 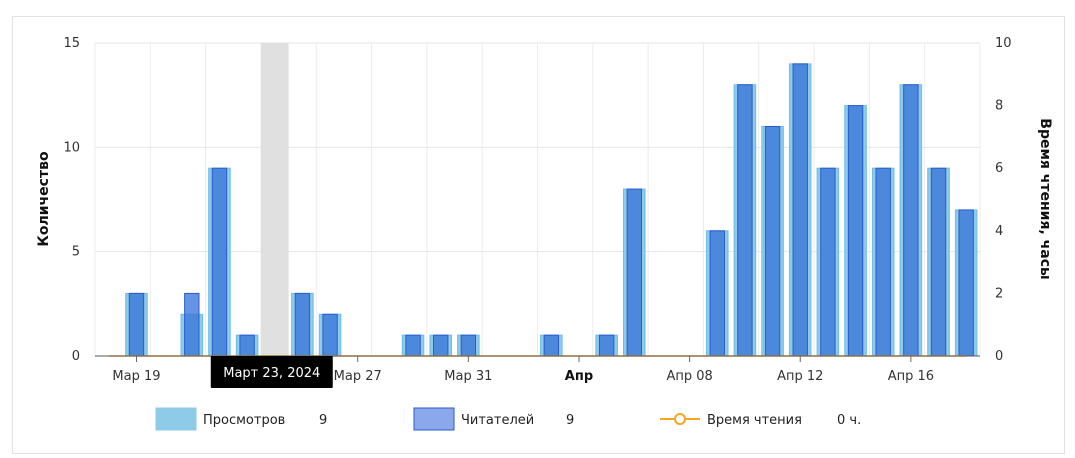 I want to click on y2-axis-title: Время чтения, часы, so click(x=1045, y=198).